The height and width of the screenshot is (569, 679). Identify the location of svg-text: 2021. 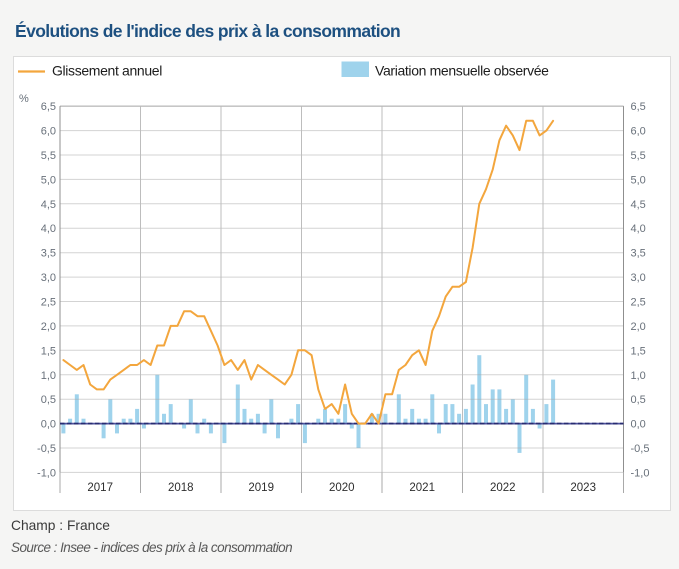
(422, 488).